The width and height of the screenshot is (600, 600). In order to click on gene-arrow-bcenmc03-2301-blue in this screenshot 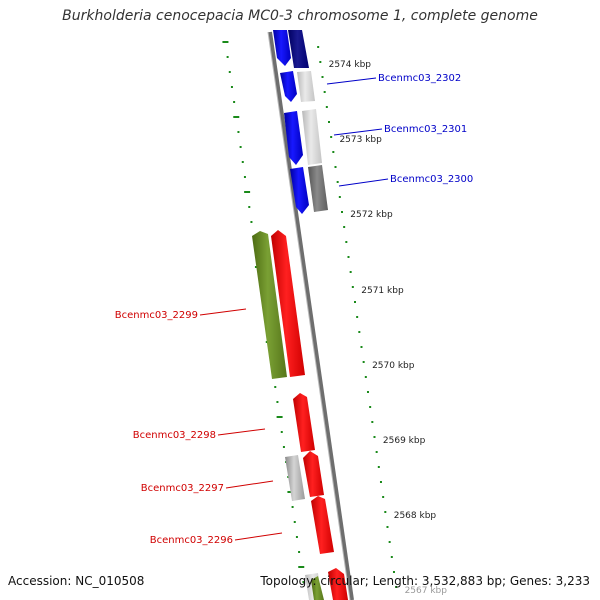, I will do `click(293, 138)`.